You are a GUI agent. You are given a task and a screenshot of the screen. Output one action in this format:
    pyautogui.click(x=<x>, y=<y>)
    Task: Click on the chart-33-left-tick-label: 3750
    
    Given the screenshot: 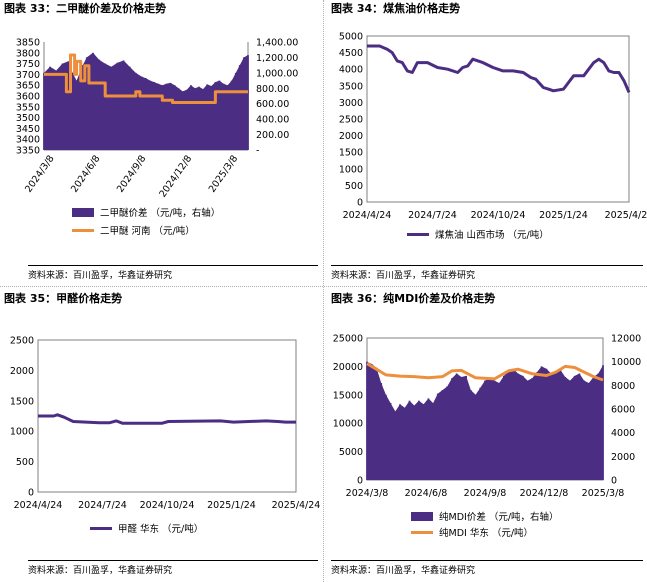 What is the action you would take?
    pyautogui.click(x=28, y=64)
    